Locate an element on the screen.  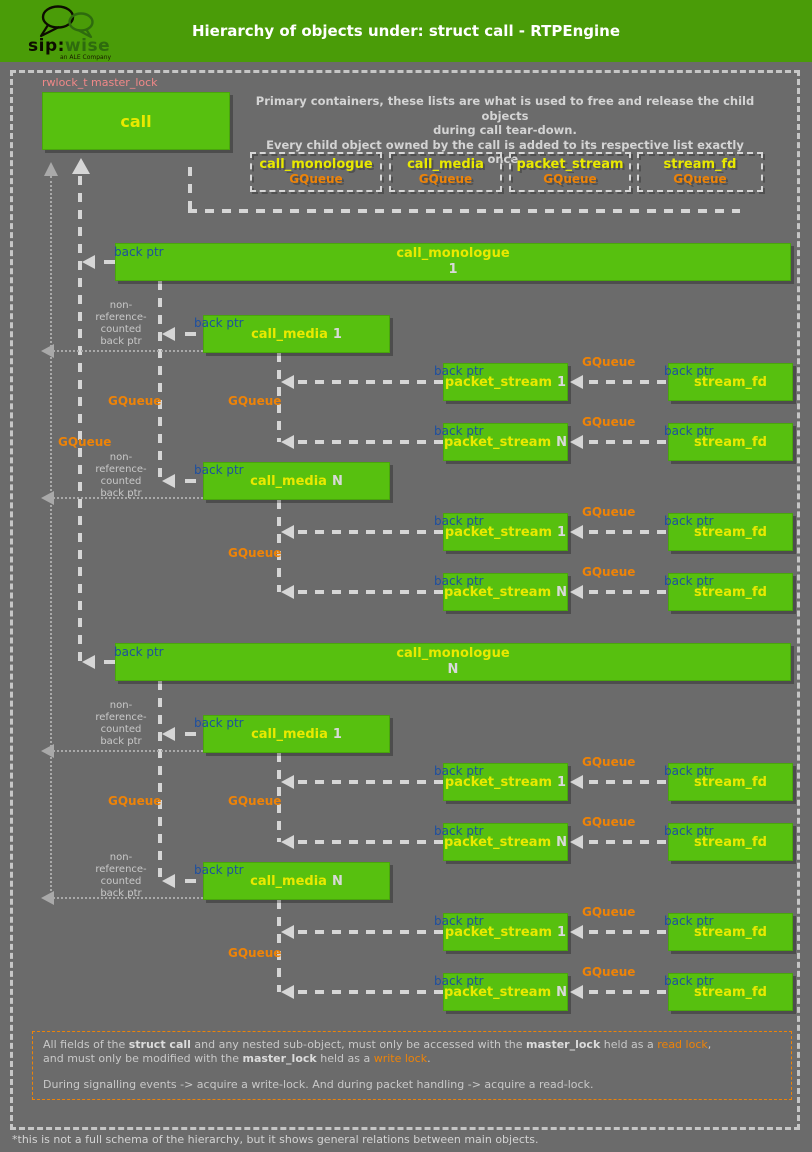
up-arrowhead is located at coordinates (81, 166).